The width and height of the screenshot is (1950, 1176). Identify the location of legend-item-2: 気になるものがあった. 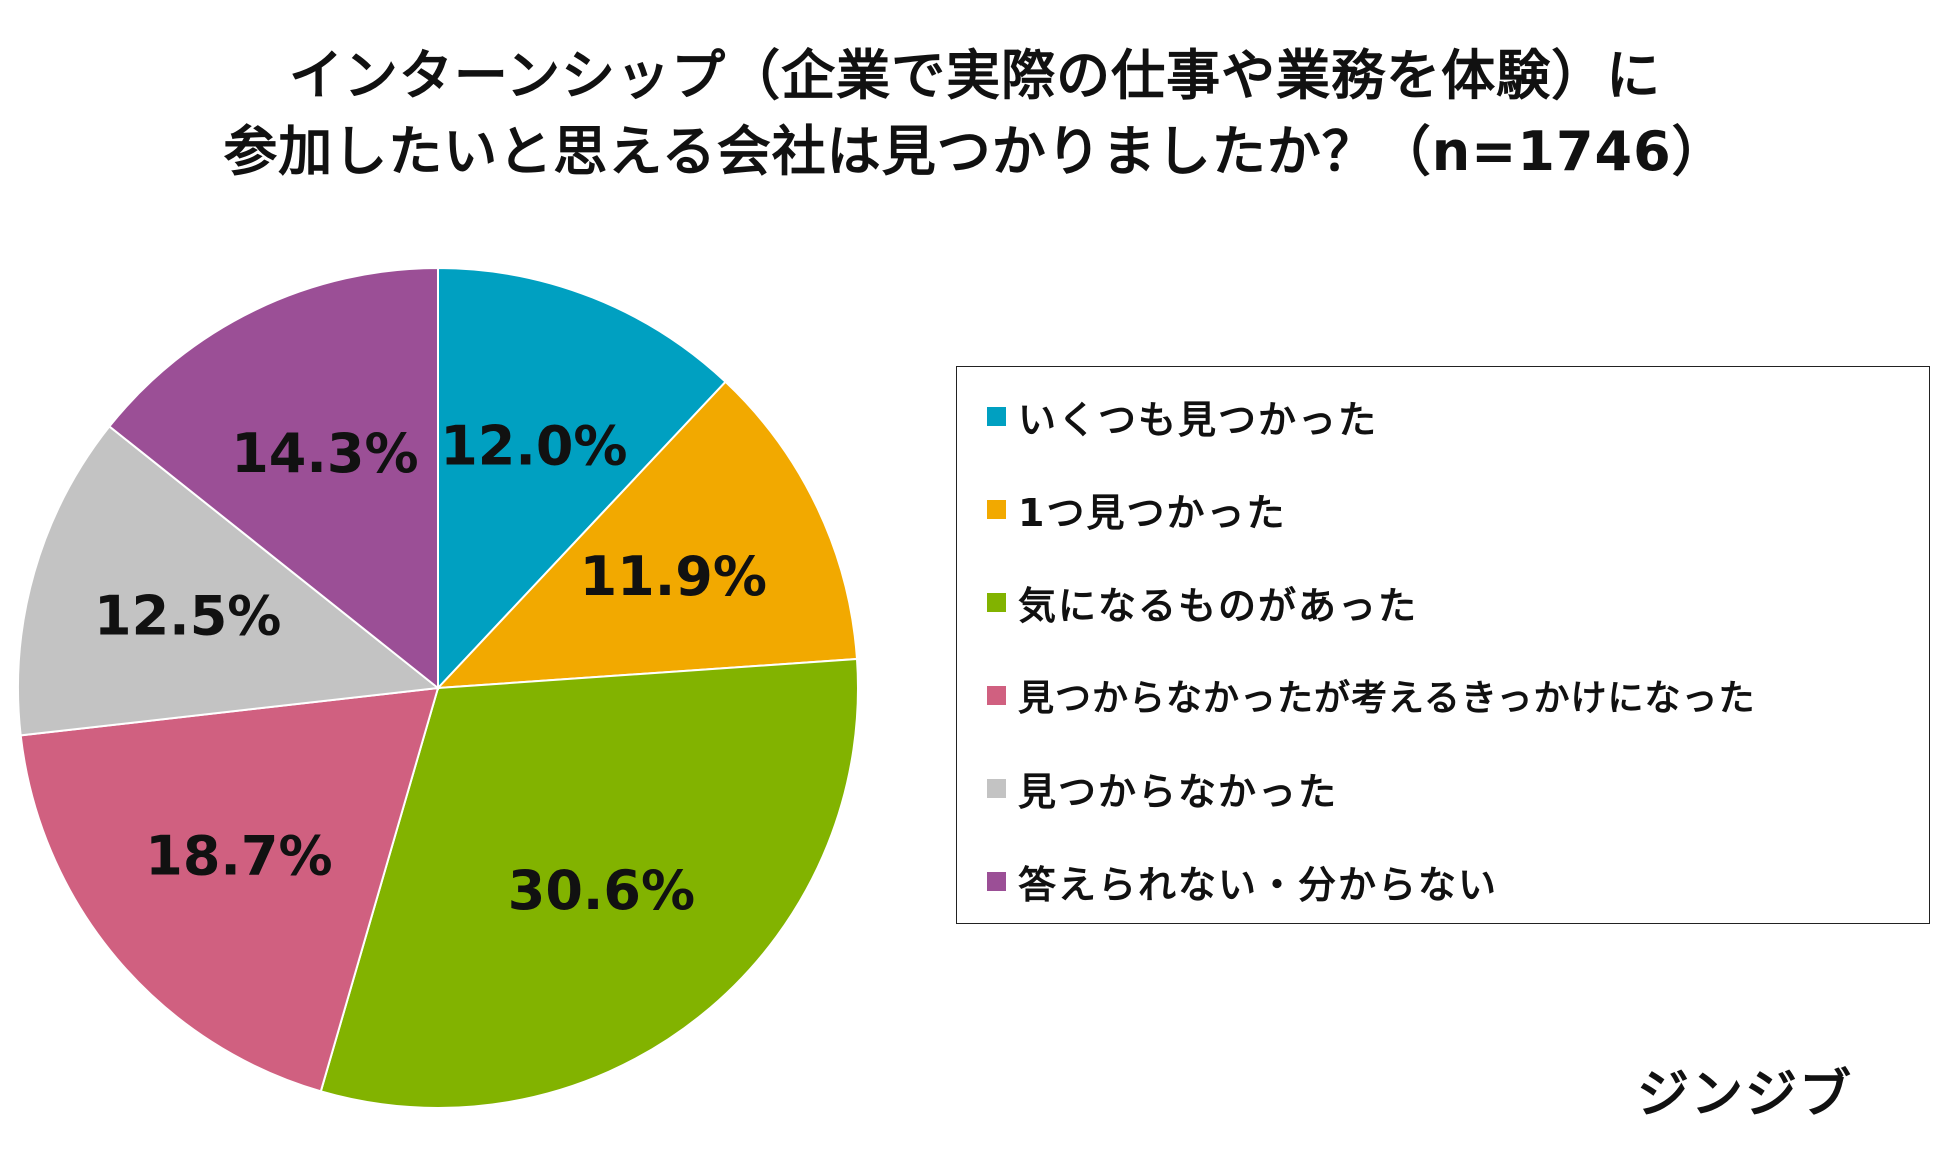
(1202, 602).